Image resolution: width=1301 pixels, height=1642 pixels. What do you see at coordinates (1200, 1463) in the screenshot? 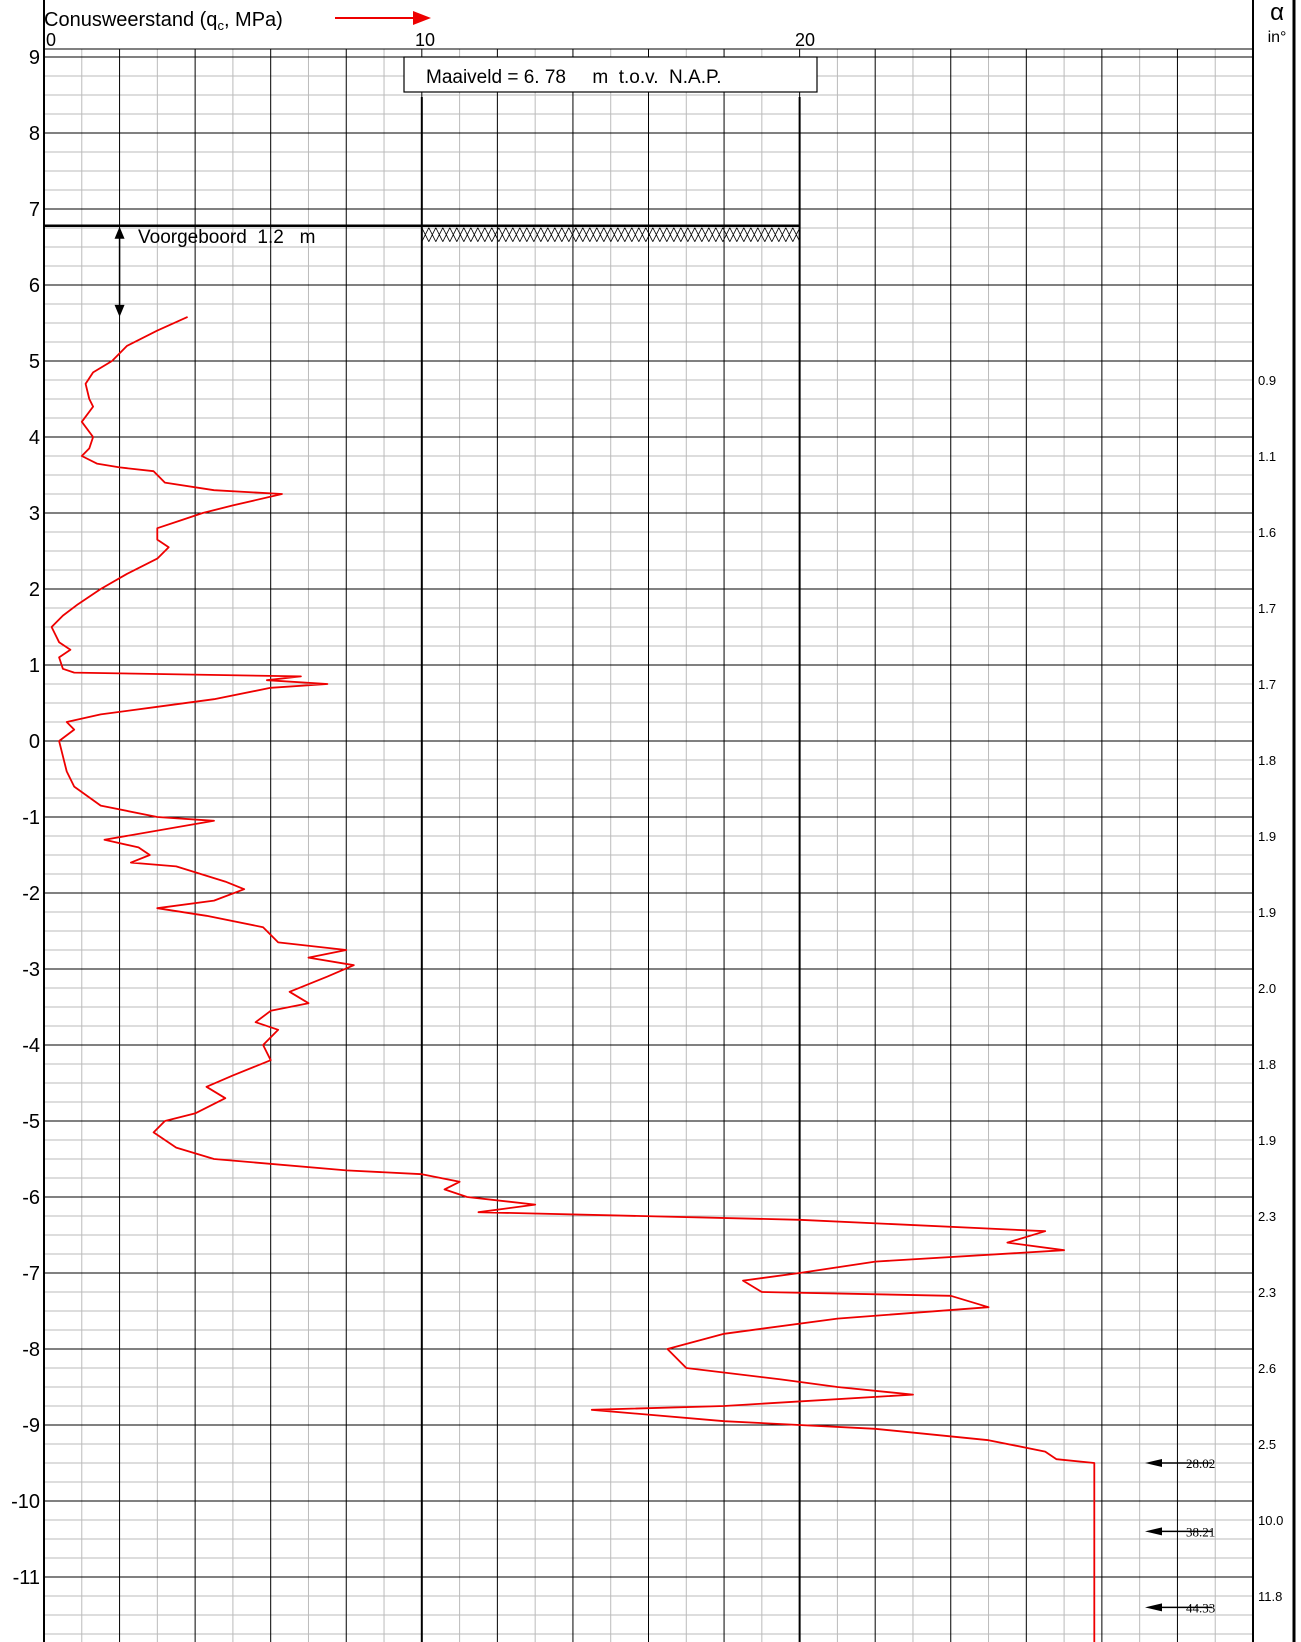
I see `off-scale-value: 28.02` at bounding box center [1200, 1463].